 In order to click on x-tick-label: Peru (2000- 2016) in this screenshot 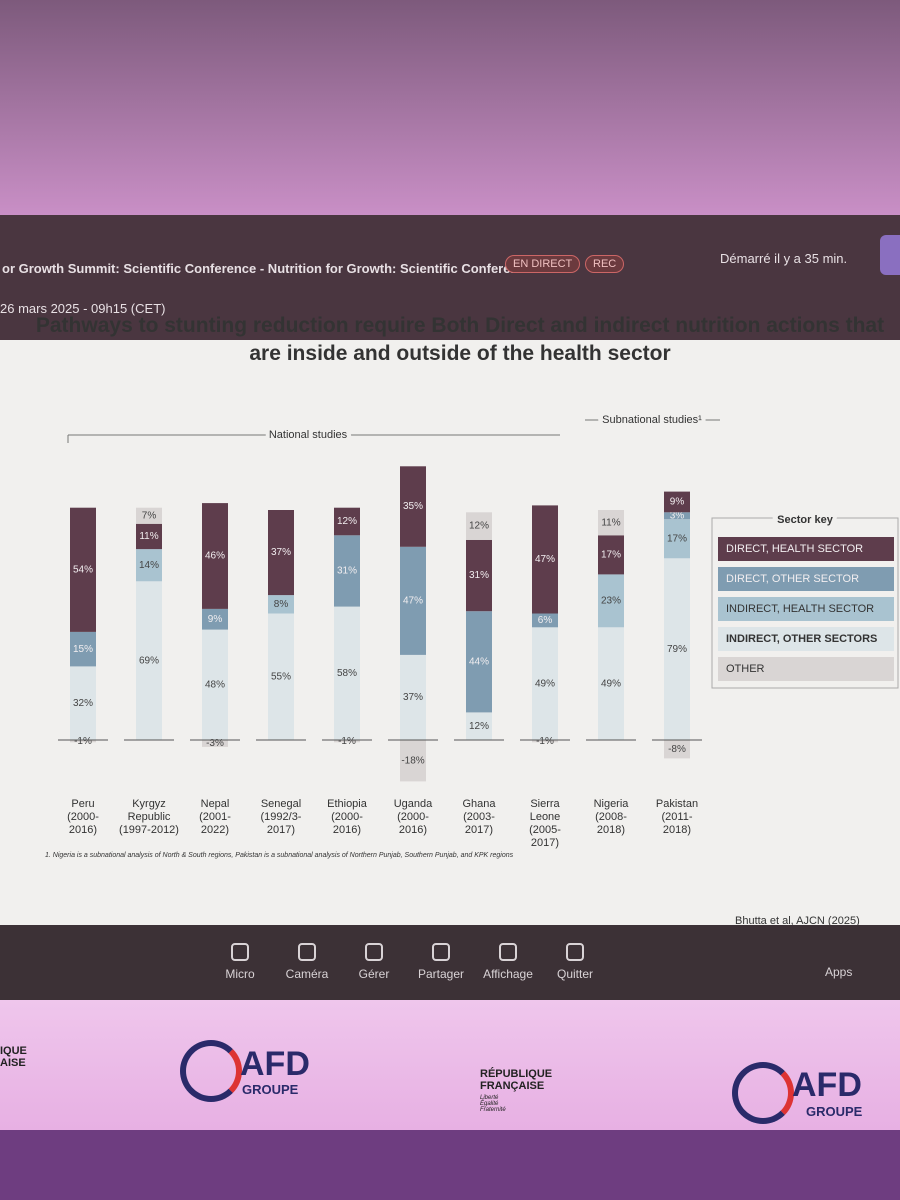, I will do `click(83, 817)`.